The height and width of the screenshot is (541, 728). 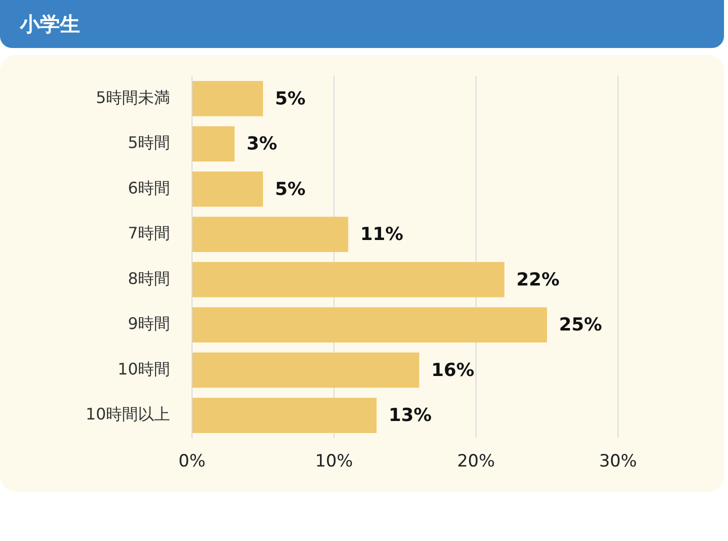 I want to click on data-label: 13%, so click(x=410, y=415).